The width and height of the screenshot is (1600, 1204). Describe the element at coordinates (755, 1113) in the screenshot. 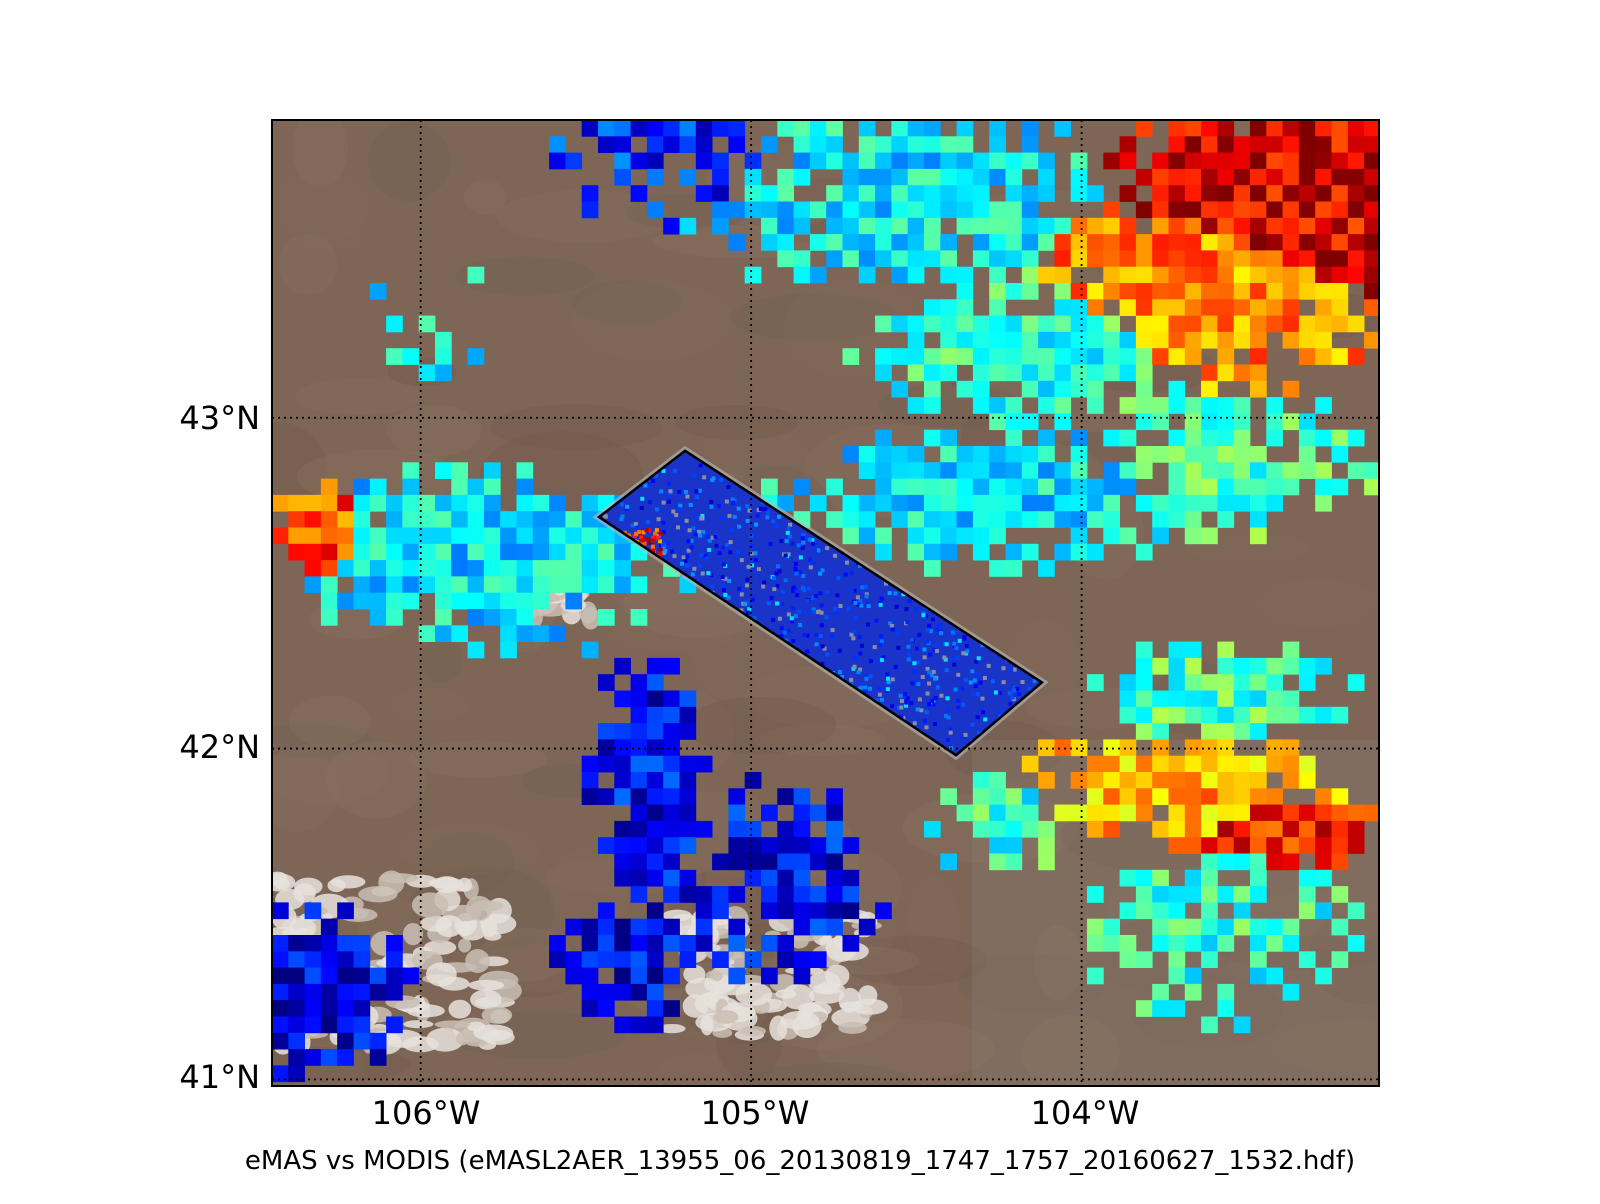

I see `x-tick-label-105w: 105°W` at that location.